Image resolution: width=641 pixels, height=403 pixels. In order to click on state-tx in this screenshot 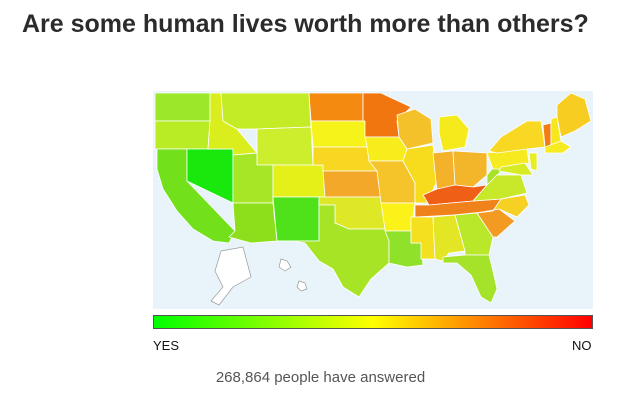, I will do `click(333, 251)`.